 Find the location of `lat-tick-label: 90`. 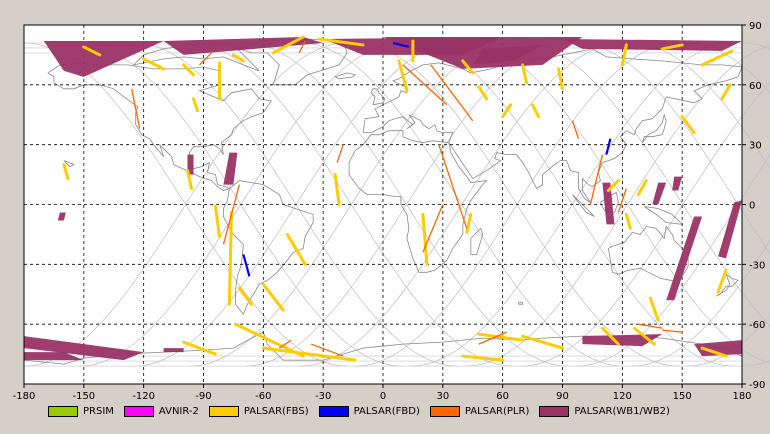

lat-tick-label: 90 is located at coordinates (755, 26).